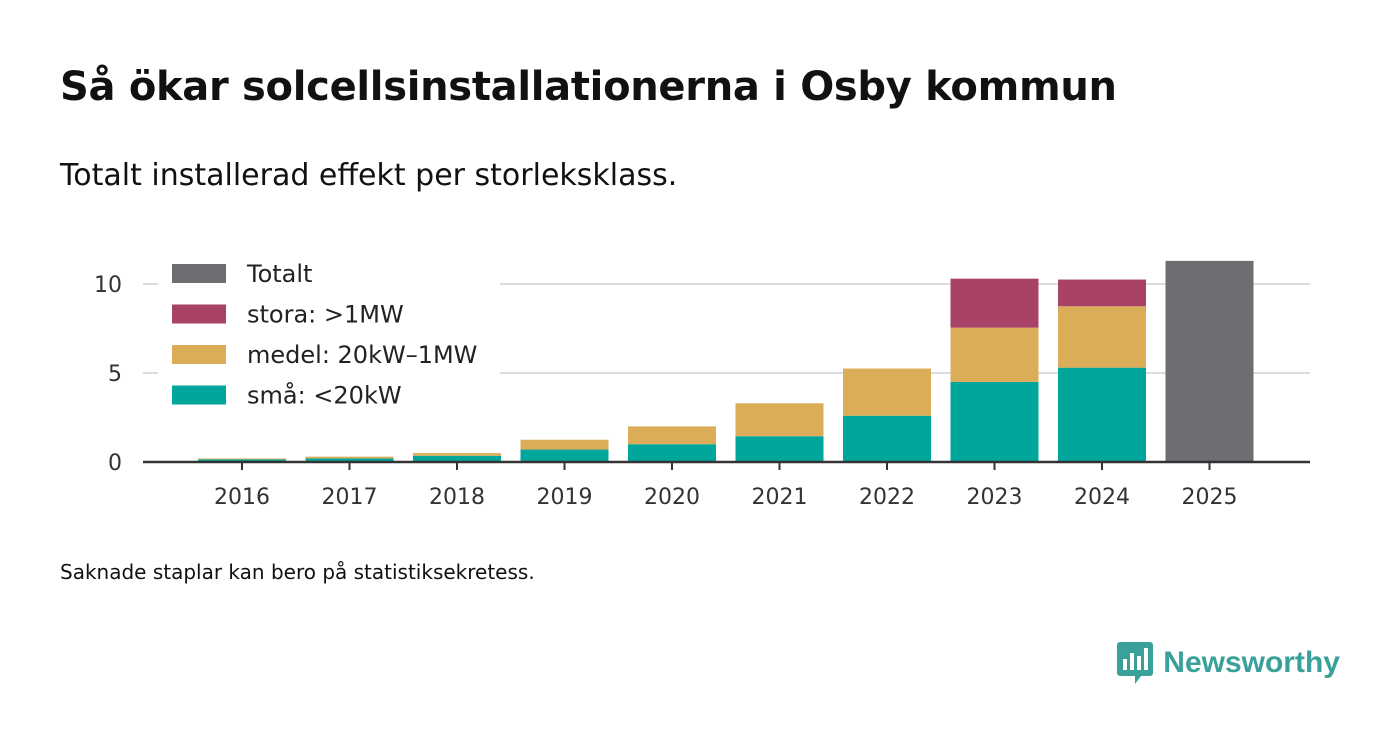 The height and width of the screenshot is (745, 1400). I want to click on bar-2017-medel, so click(349, 457).